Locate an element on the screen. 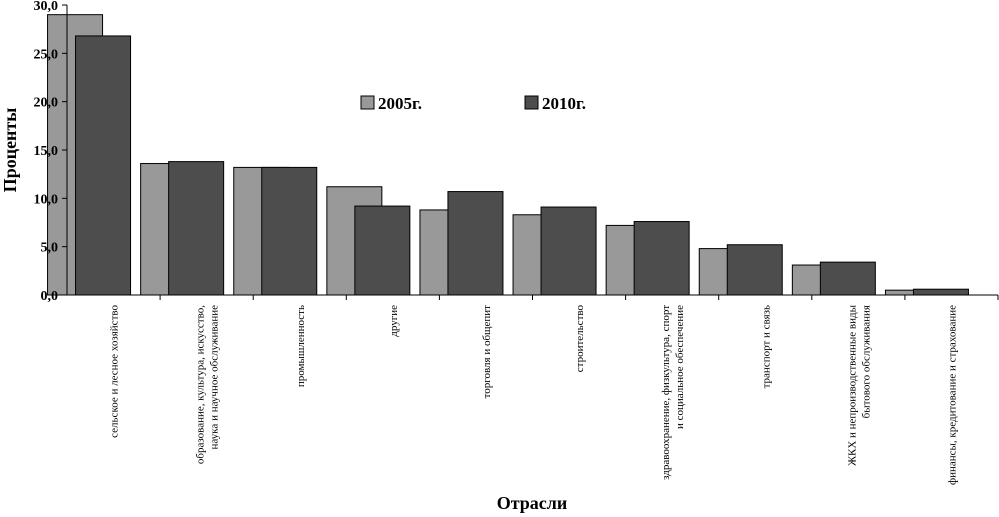 The width and height of the screenshot is (999, 517). x-axis-title: Отрасли is located at coordinates (532, 503).